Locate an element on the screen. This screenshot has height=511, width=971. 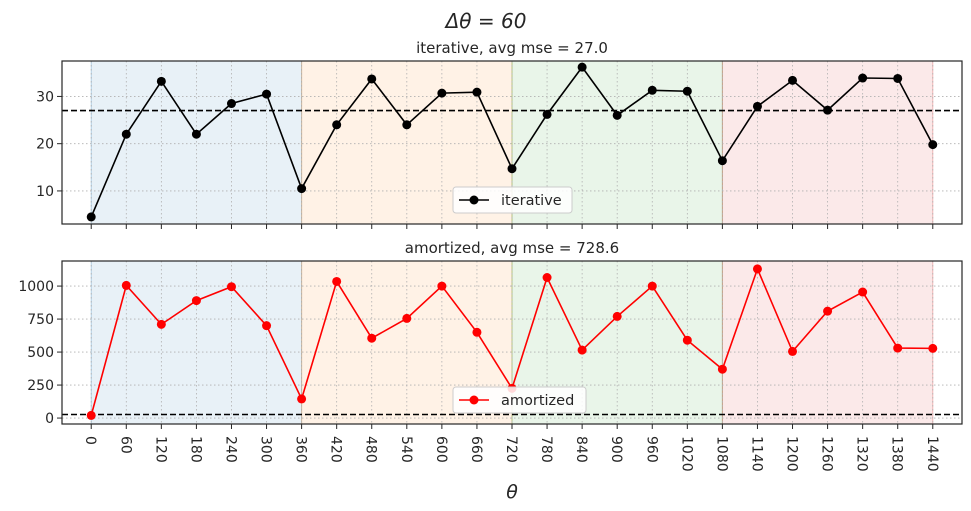
xtick-label: 600 is located at coordinates (441, 449).